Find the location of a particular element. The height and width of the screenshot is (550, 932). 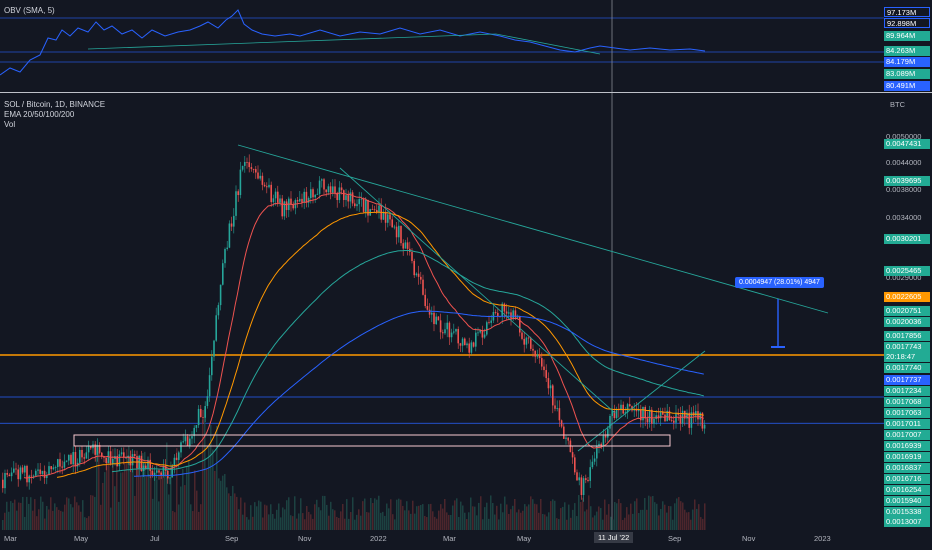

time-axis is located at coordinates (466, 540).